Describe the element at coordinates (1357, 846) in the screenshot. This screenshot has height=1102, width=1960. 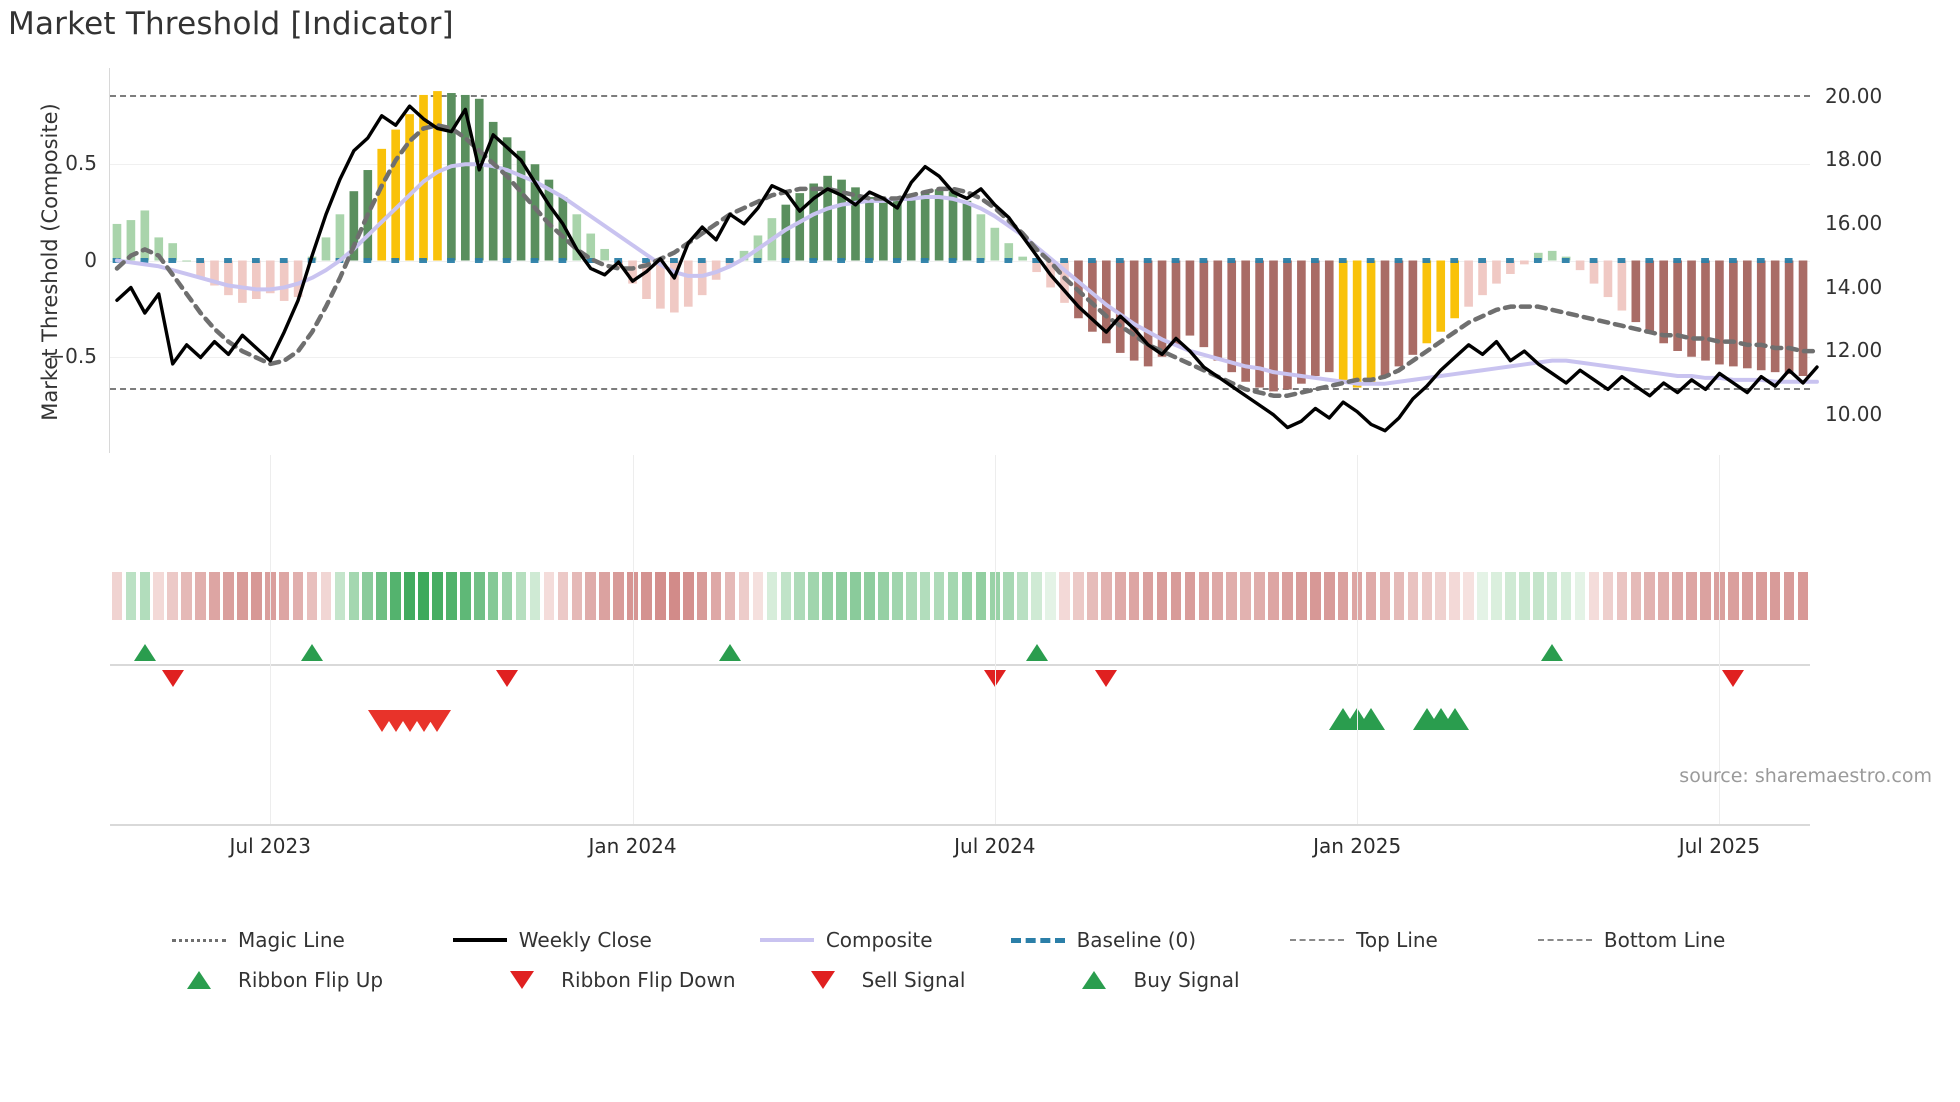
I see `x-tick-label: Jan 2025` at that location.